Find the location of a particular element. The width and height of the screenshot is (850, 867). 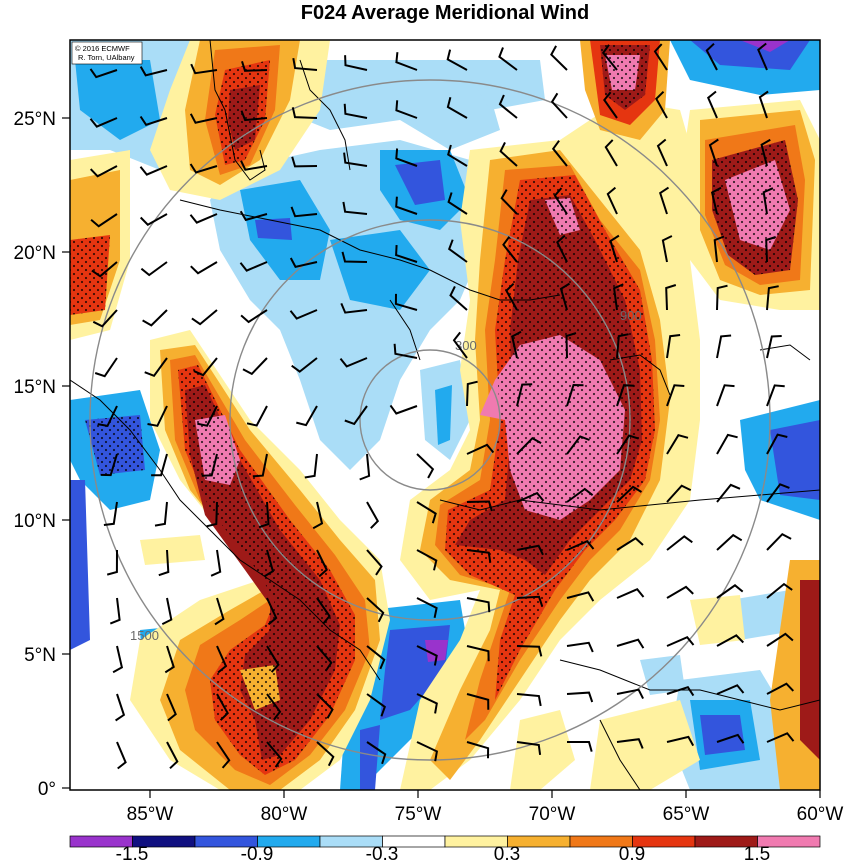

colorbar-labels: -1.5 -0.9 -0.3 0.3 0.9 1.5 is located at coordinates (443, 854).